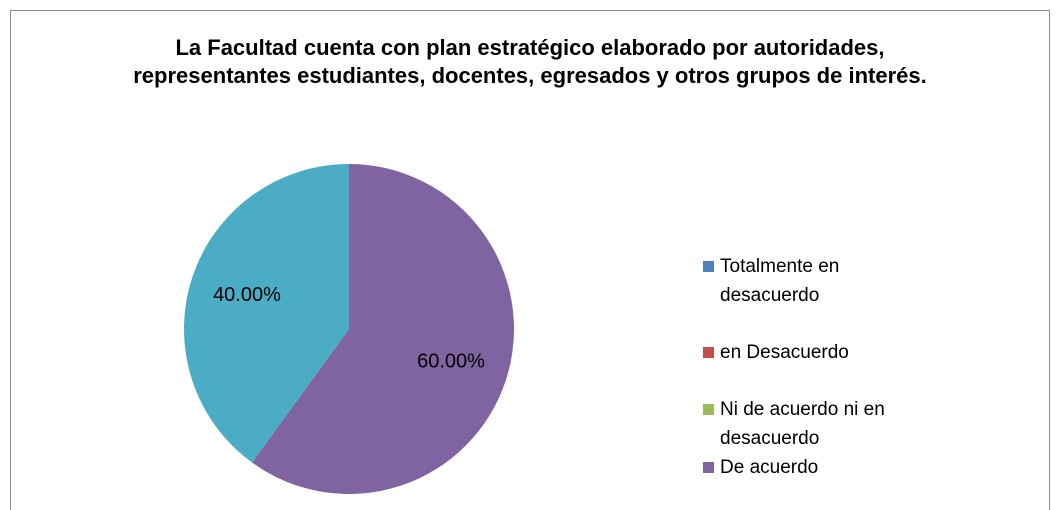 The height and width of the screenshot is (510, 1063). Describe the element at coordinates (247, 295) in the screenshot. I see `data-label: 40.00%` at that location.